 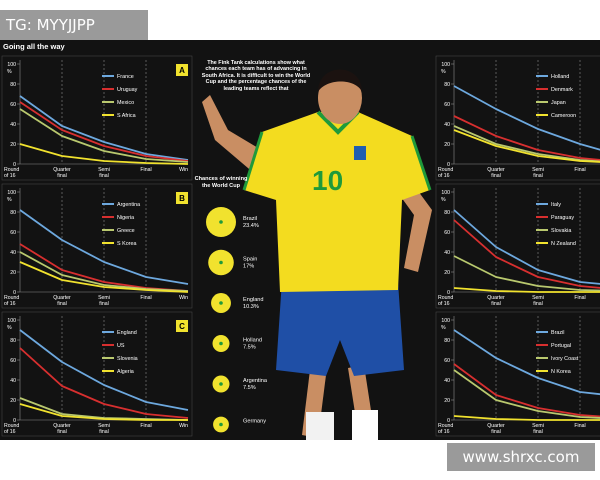 I want to click on legend-label: Paraguay, so click(x=562, y=218).